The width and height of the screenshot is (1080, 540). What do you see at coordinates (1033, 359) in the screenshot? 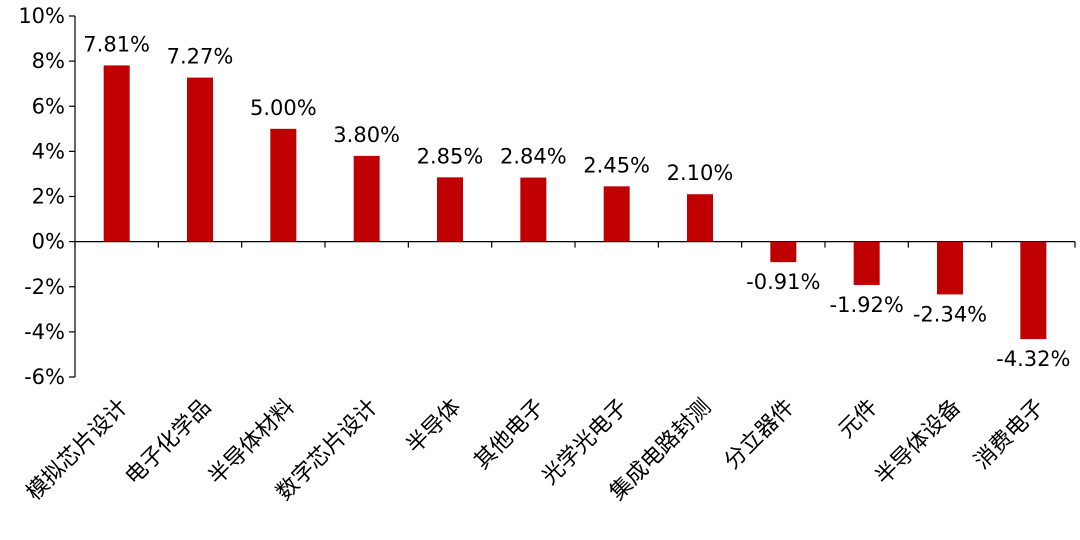
I see `data-label: -4.32%` at bounding box center [1033, 359].